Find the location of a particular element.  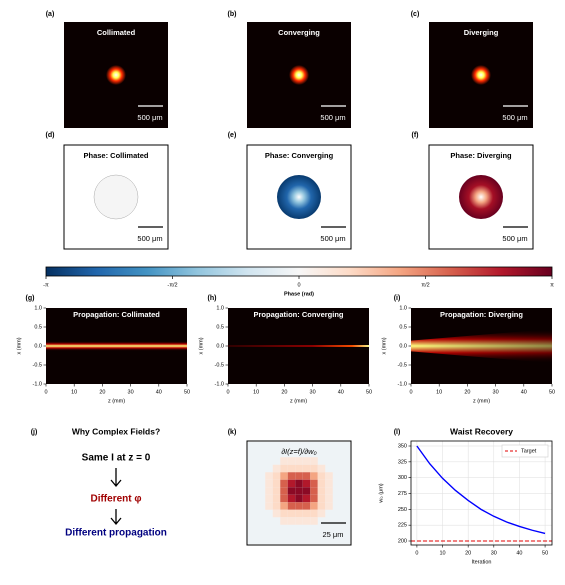

y-tick-label: 1.0 is located at coordinates (403, 308).